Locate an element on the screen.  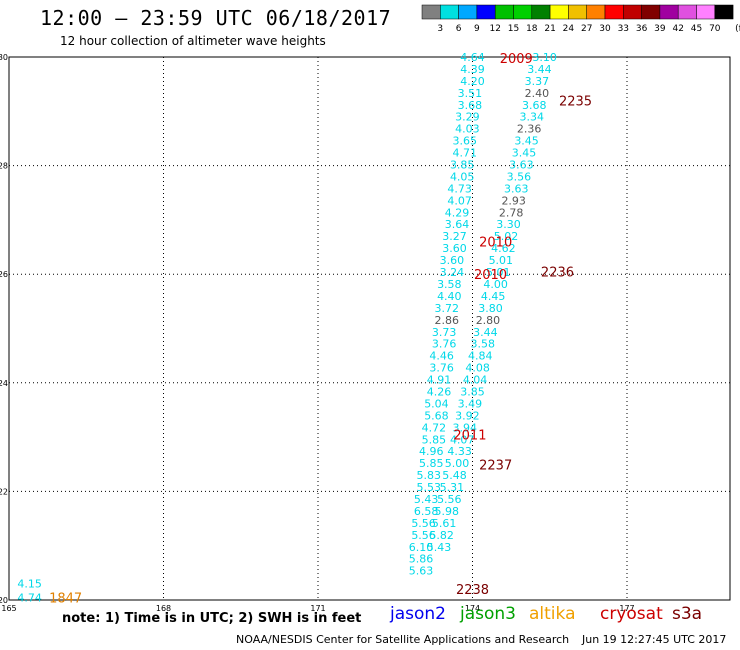
legend-jason2: jason2 is located at coordinates (418, 614).